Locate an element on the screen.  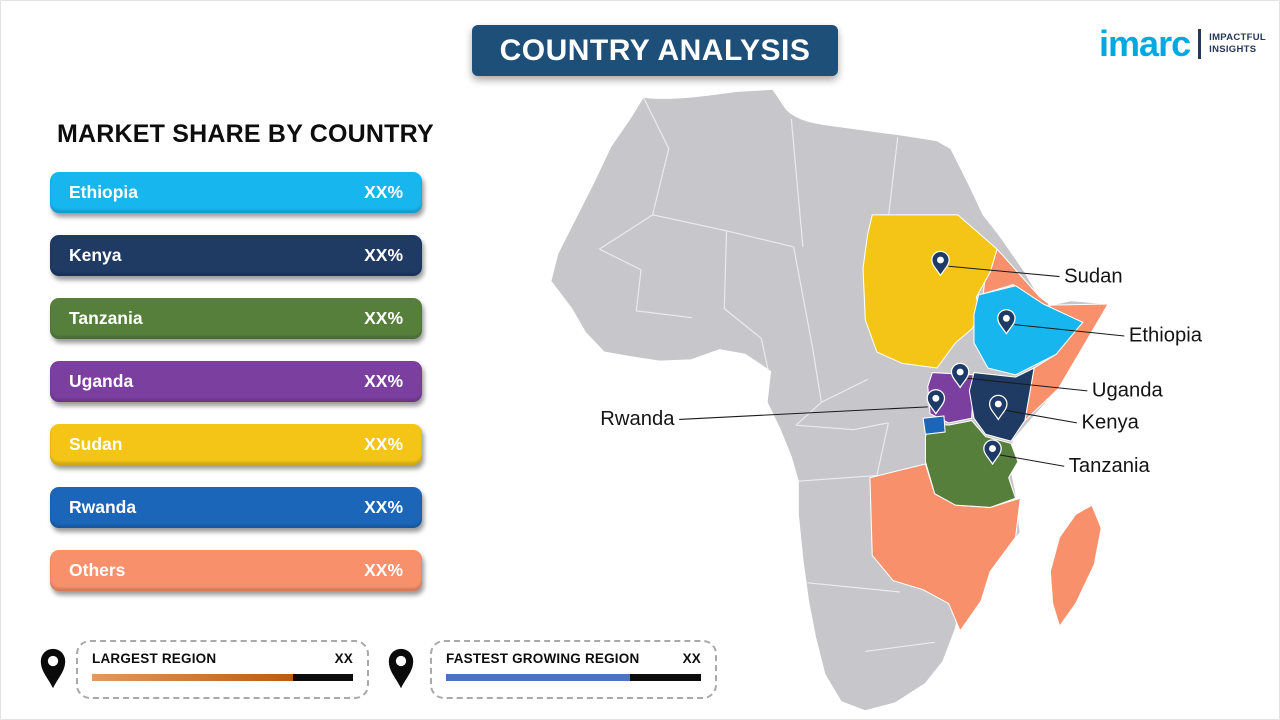
bar-country-label: Rwanda is located at coordinates (103, 507).